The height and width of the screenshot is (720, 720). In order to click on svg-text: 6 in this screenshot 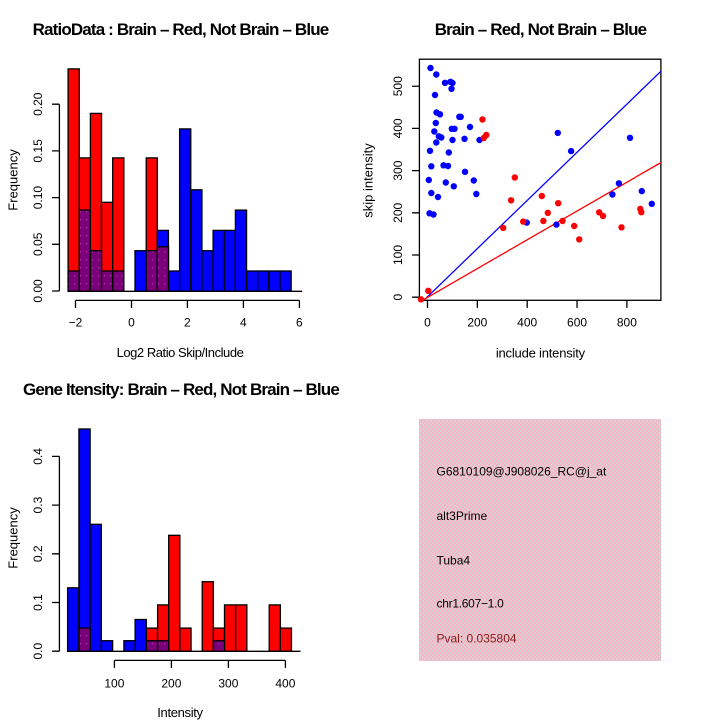, I will do `click(299, 323)`.